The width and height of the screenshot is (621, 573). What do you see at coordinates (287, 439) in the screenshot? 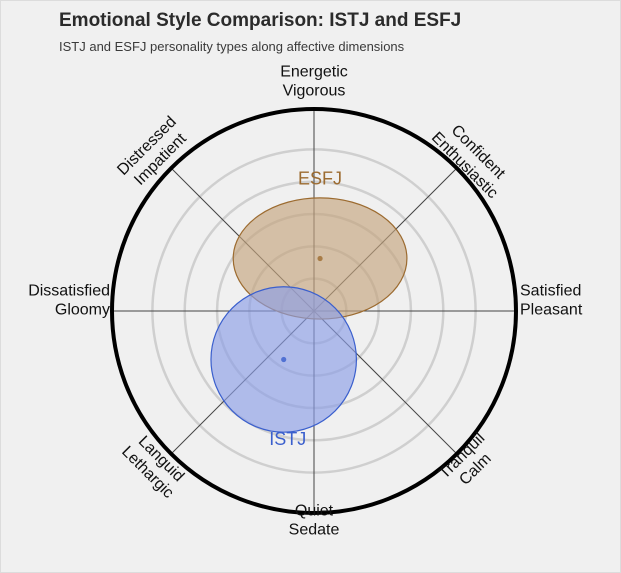
I see `istj-series-label: ISTJ` at bounding box center [287, 439].